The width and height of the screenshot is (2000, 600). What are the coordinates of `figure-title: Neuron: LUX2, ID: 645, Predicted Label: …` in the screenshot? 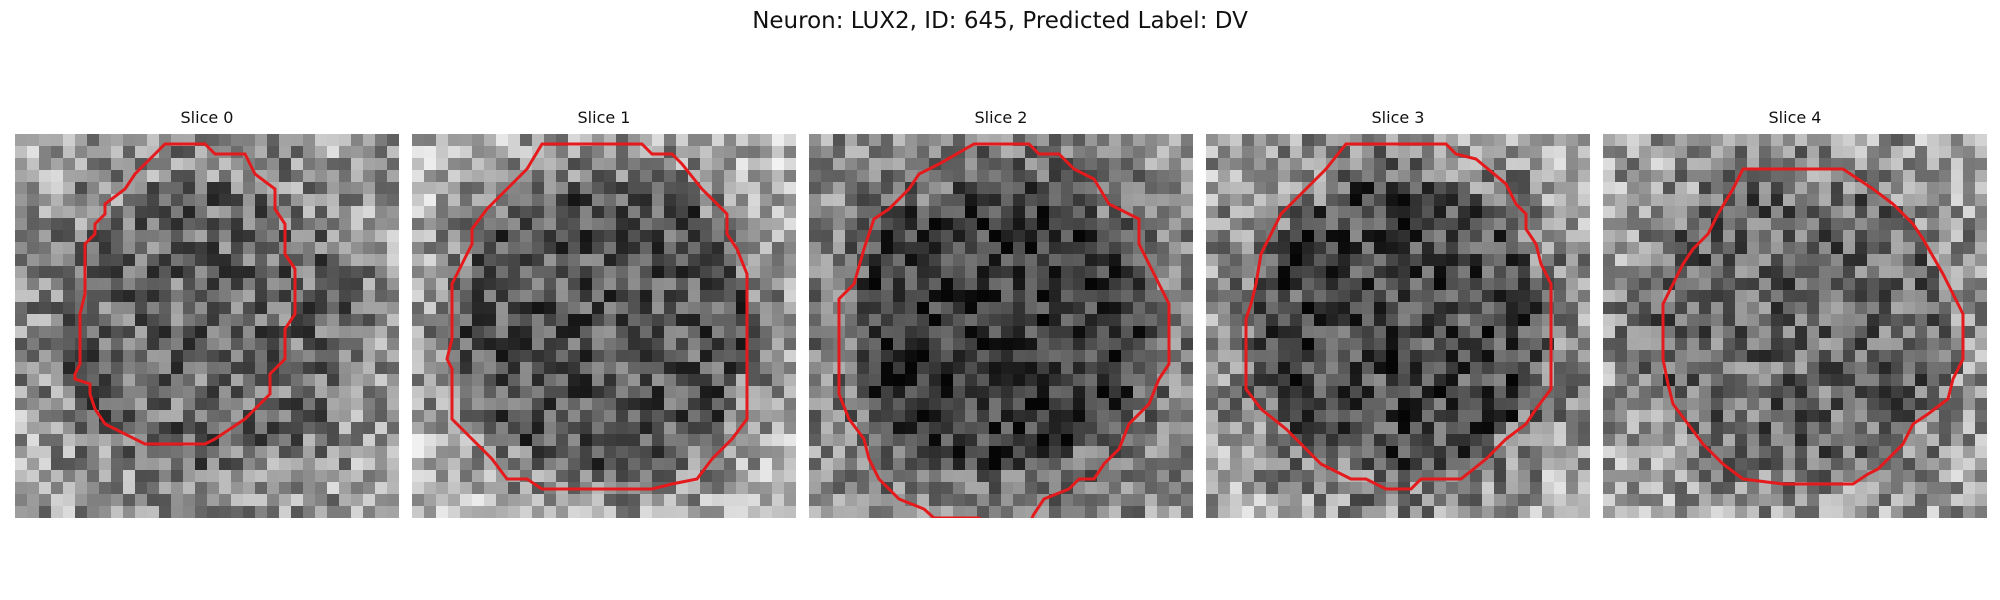 It's located at (1000, 21).